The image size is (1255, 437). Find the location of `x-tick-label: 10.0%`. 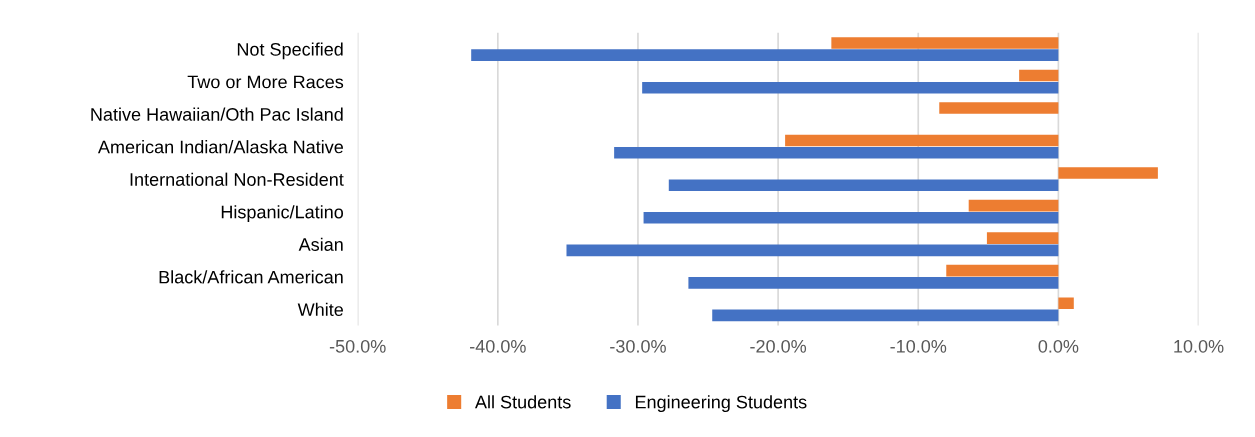

x-tick-label: 10.0% is located at coordinates (1199, 346).